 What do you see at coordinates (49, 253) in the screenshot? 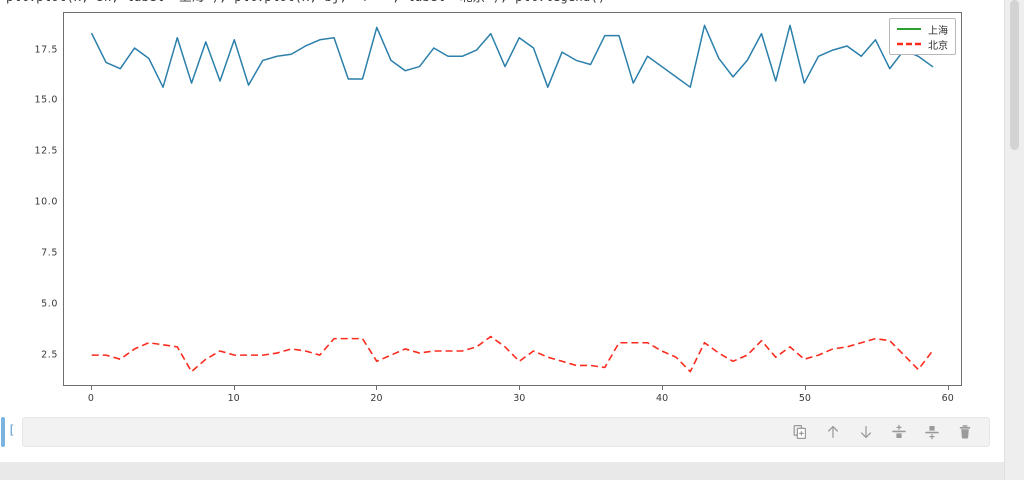
I see `y-tick-label: 7.5` at bounding box center [49, 253].